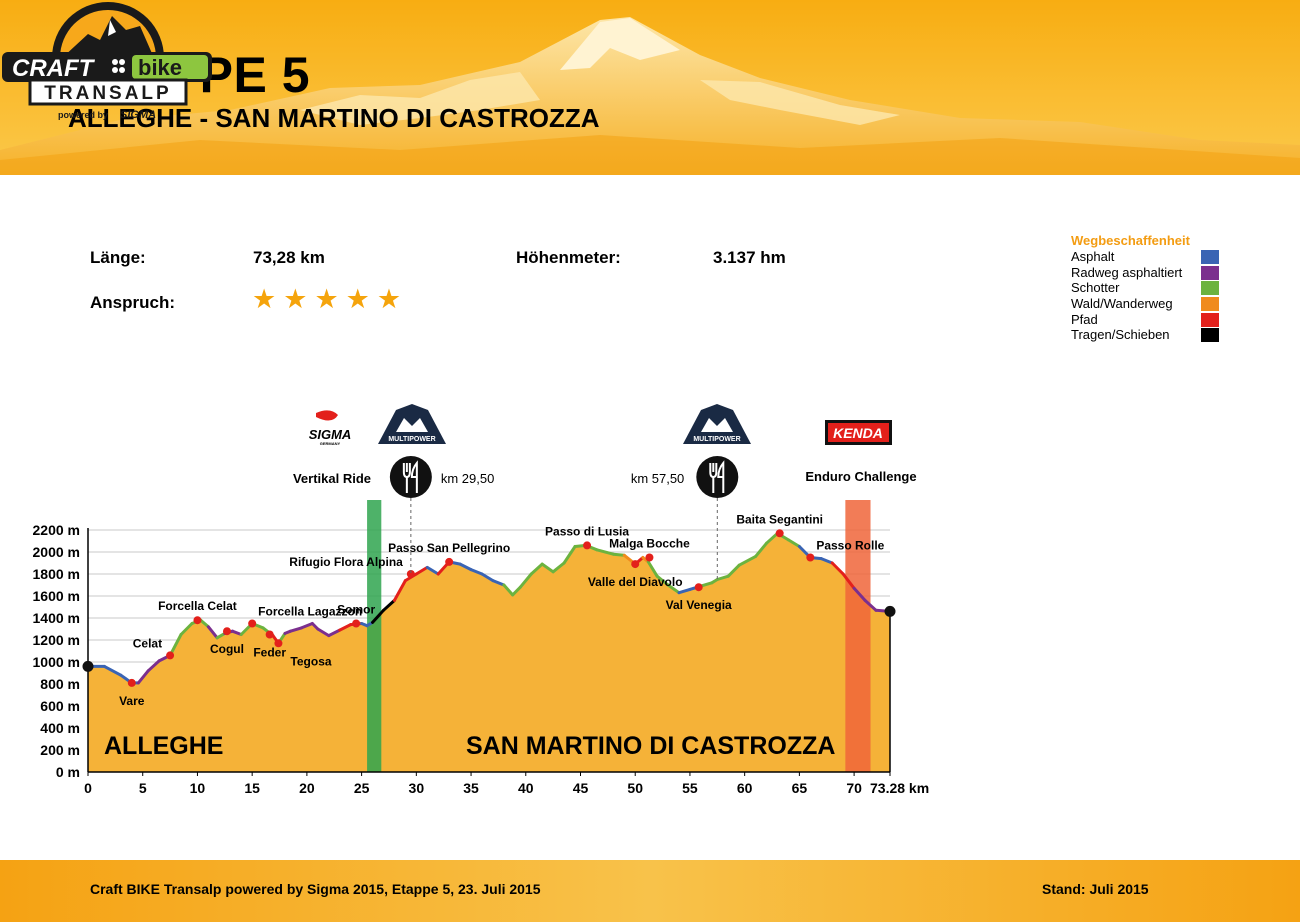  I want to click on vertikal-ride-label: Vertikal Ride, so click(332, 478).